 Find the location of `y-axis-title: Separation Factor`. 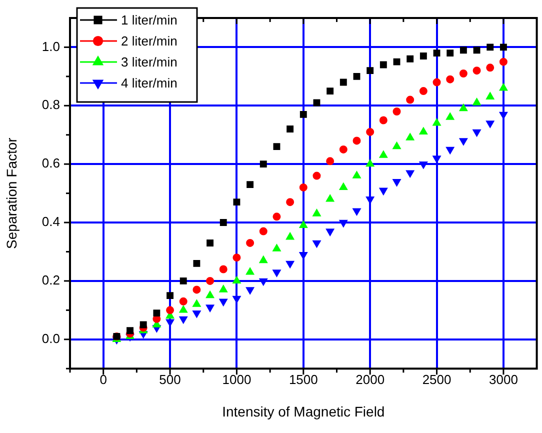

y-axis-title: Separation Factor is located at coordinates (11, 193).